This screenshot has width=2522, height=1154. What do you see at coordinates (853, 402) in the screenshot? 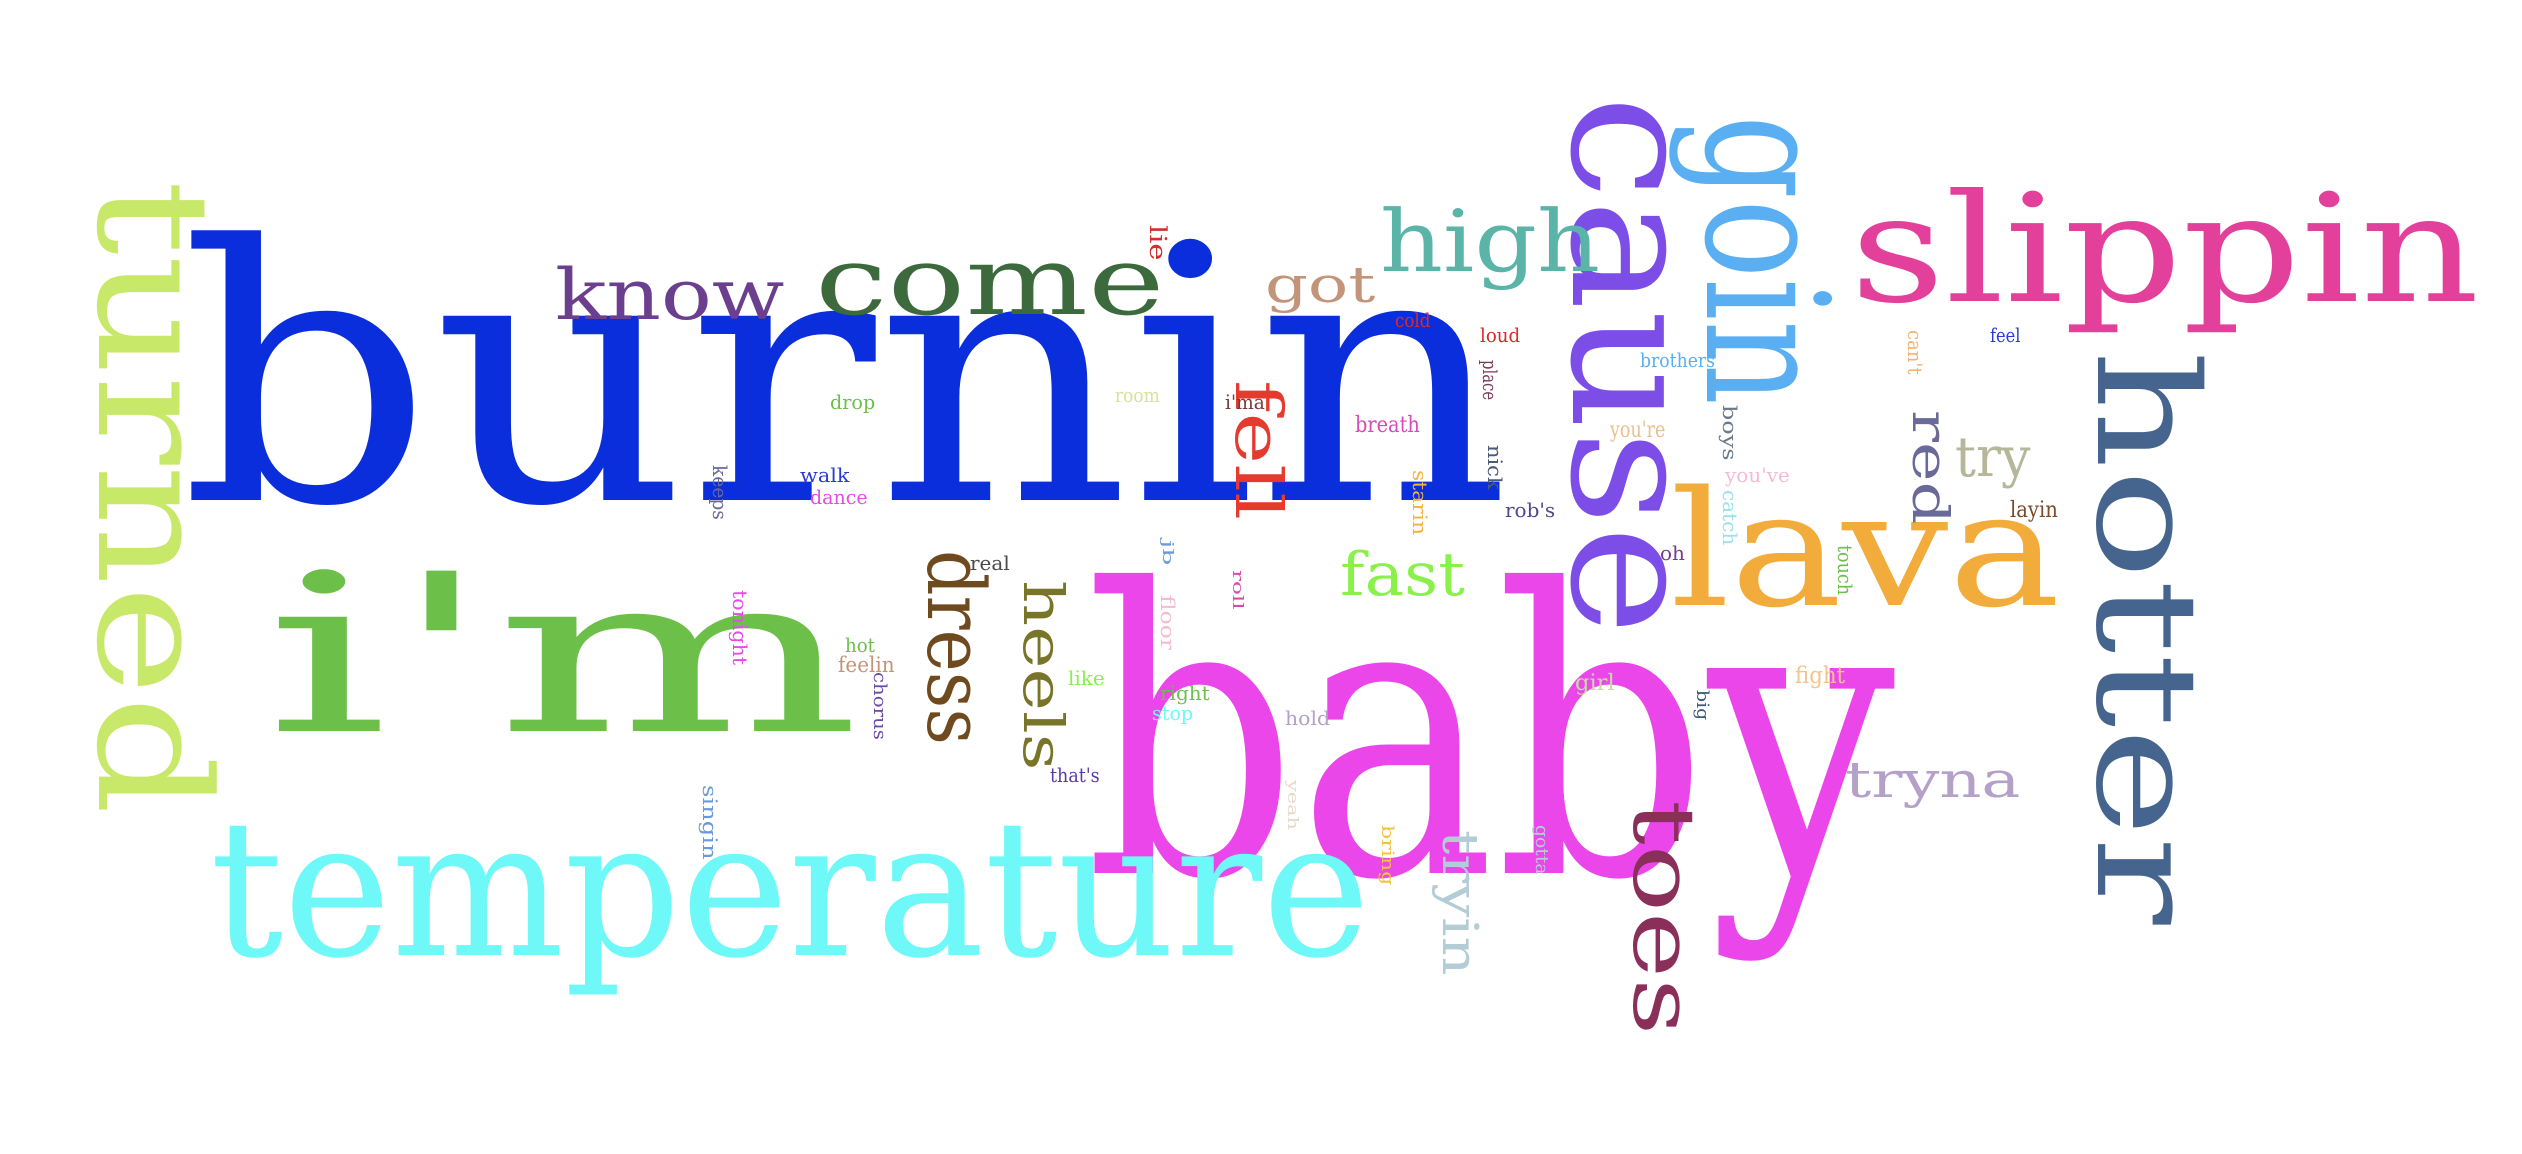
I see `word-drop: drop` at bounding box center [853, 402].